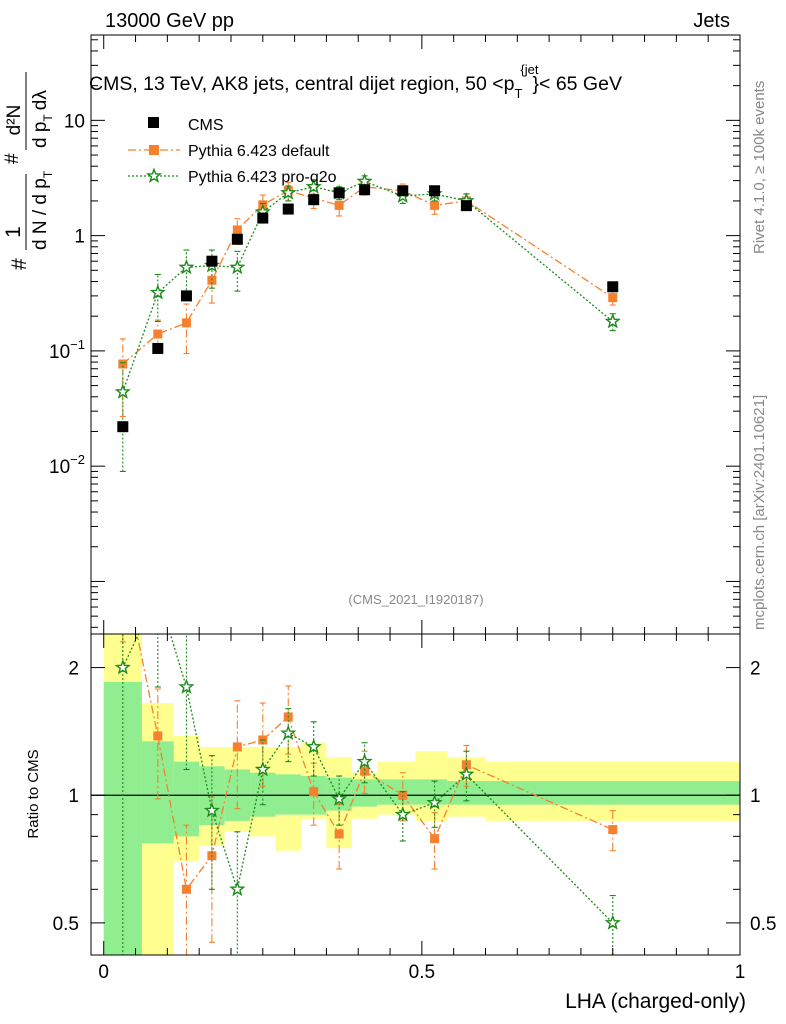  What do you see at coordinates (711, 21) in the screenshot?
I see `header-category-label: Jets` at bounding box center [711, 21].